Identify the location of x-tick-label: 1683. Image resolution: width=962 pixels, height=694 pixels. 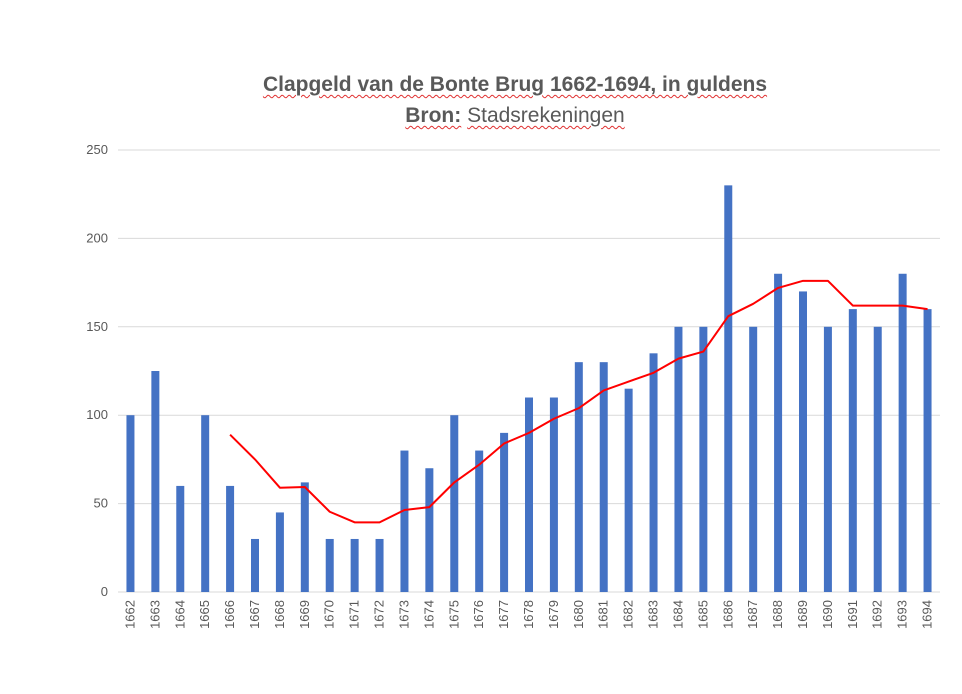
(653, 614).